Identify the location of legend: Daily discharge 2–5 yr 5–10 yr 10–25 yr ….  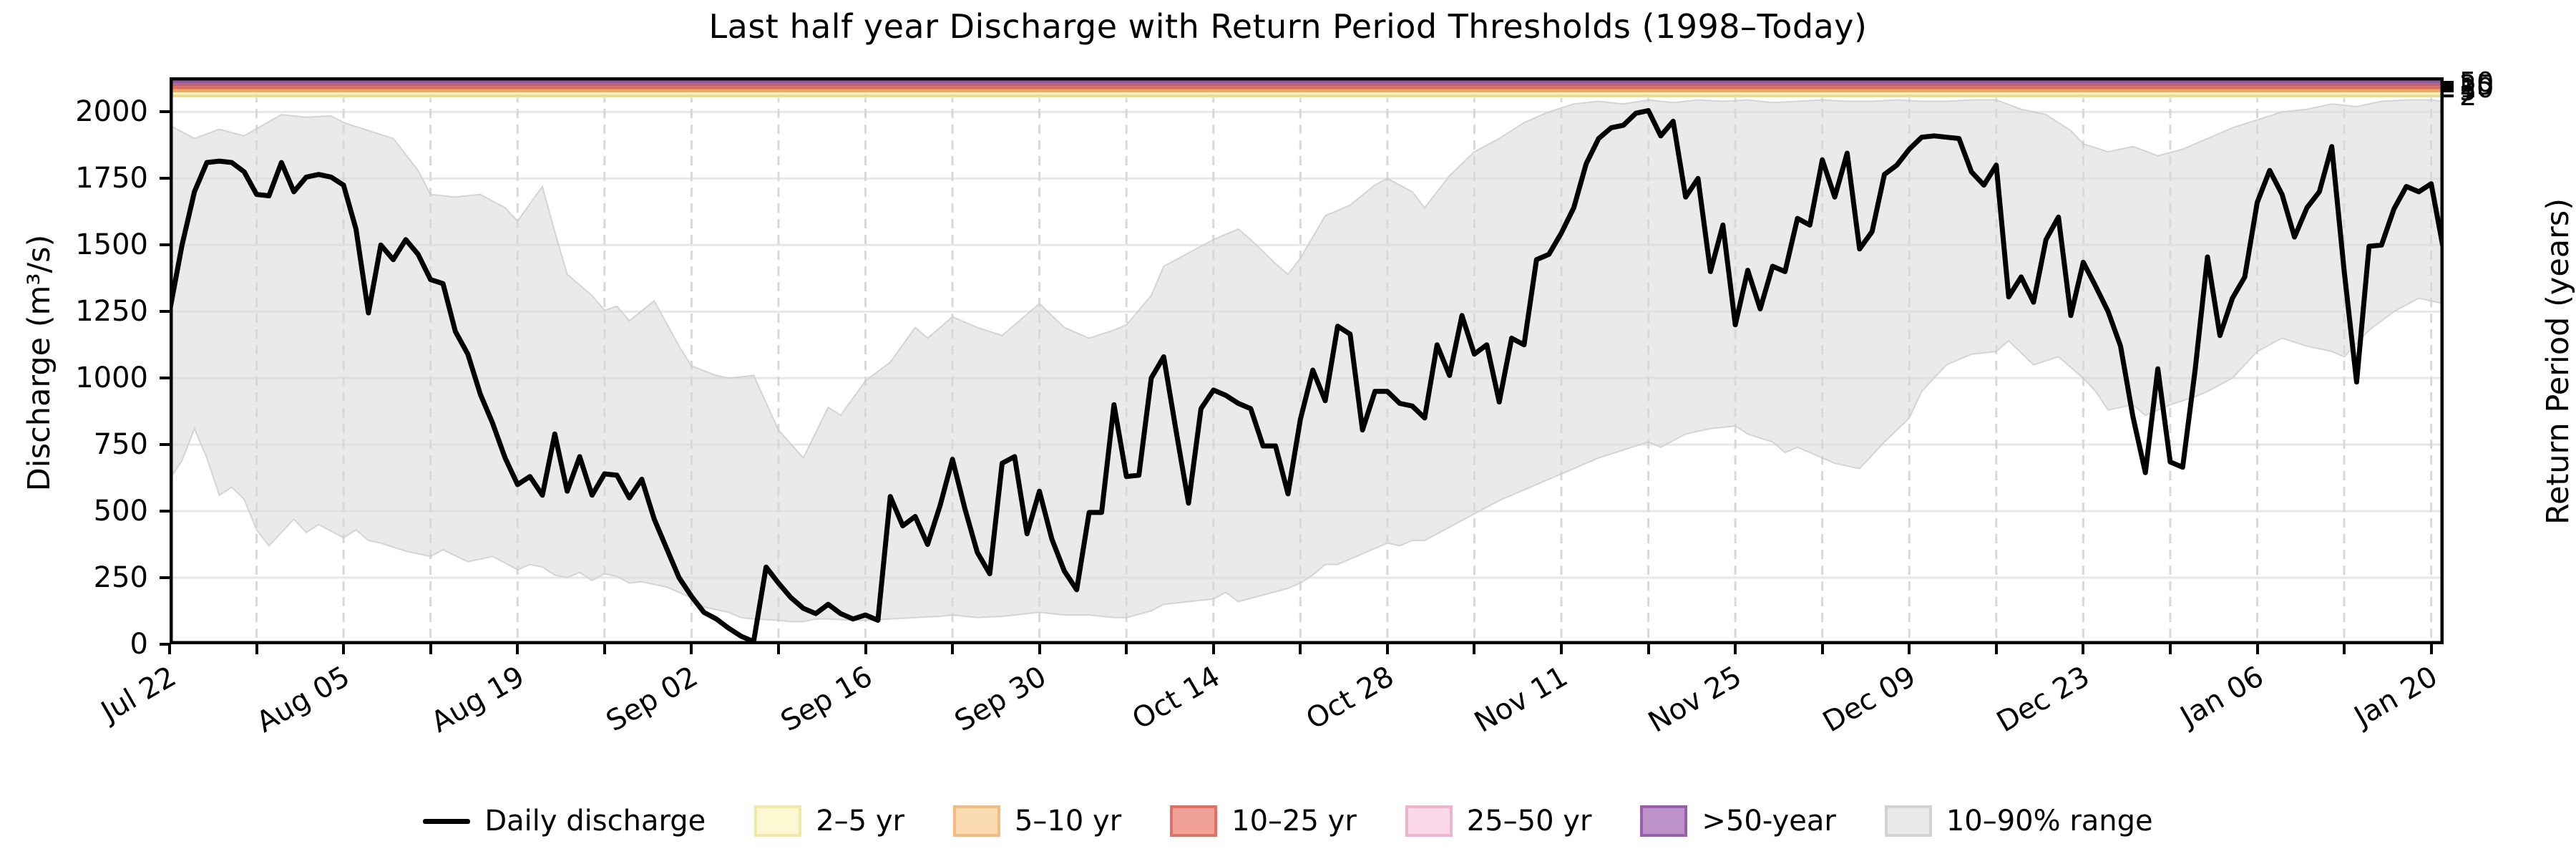
(1288, 821).